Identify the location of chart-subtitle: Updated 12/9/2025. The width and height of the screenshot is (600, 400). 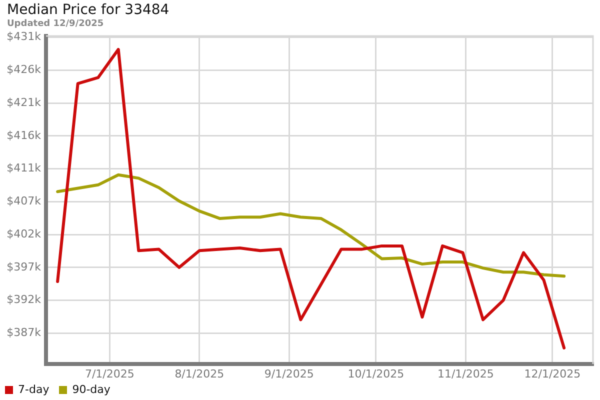
(55, 24).